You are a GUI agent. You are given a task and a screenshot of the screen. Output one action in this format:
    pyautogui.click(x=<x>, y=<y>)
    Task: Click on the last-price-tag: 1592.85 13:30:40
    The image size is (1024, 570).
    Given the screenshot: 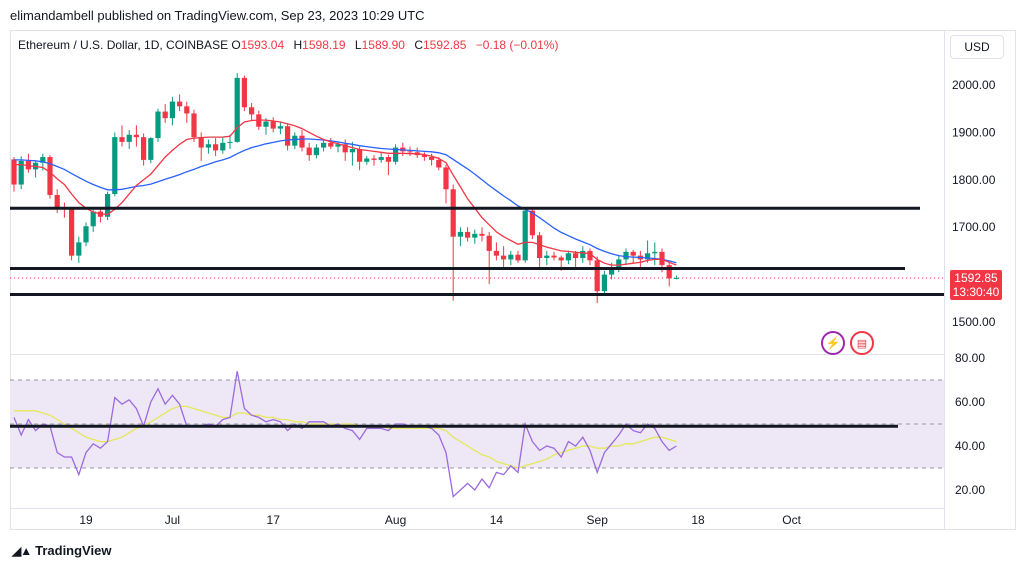 What is the action you would take?
    pyautogui.click(x=976, y=285)
    